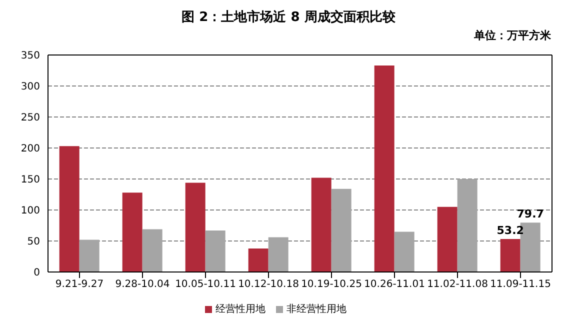 The height and width of the screenshot is (331, 577). What do you see at coordinates (30, 87) in the screenshot?
I see `y-tick-label: 300` at bounding box center [30, 87].